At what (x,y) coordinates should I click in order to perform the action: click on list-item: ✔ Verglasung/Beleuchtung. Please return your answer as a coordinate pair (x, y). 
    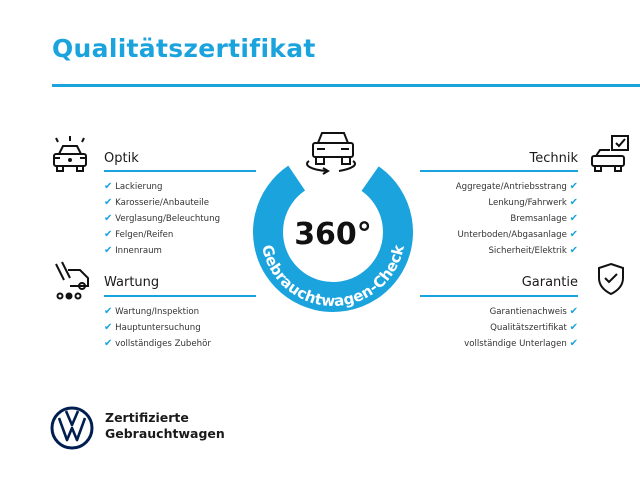
    Looking at the image, I should click on (162, 218).